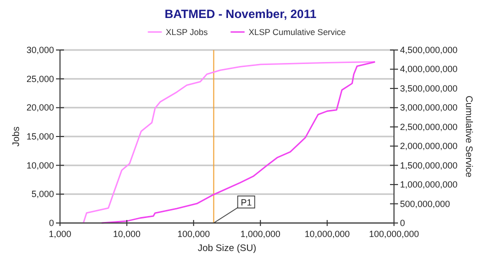  What do you see at coordinates (40, 107) in the screenshot?
I see `y-tick-label: 20,000` at bounding box center [40, 107].